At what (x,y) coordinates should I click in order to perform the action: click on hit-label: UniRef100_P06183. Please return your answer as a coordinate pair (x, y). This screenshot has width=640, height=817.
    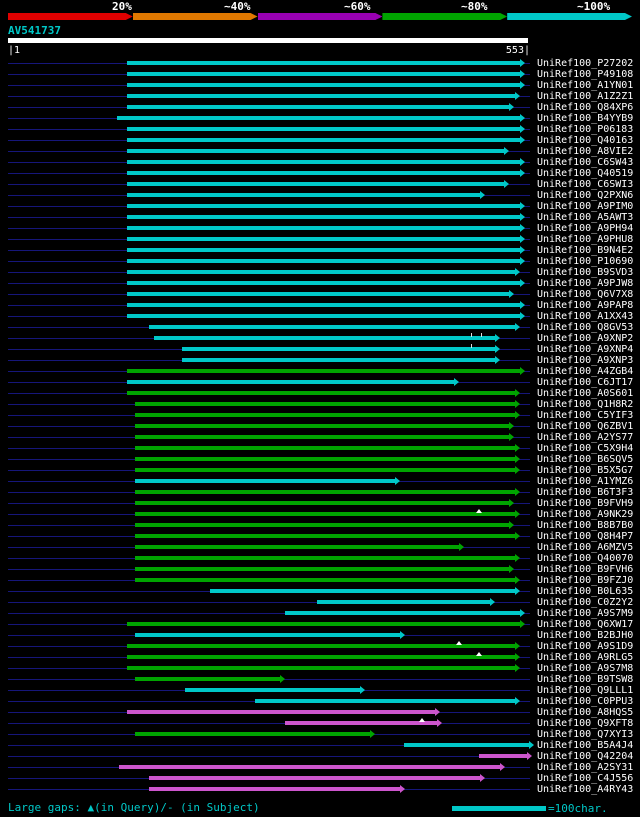
    Looking at the image, I should click on (585, 129).